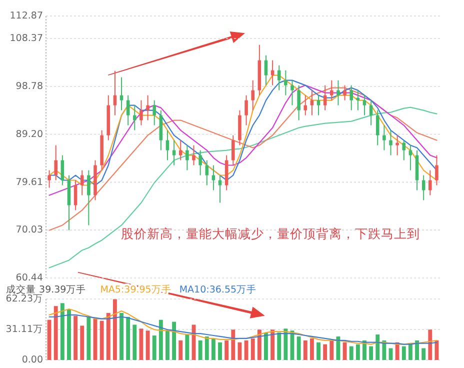  What do you see at coordinates (24, 330) in the screenshot?
I see `y-tick-label: 31.11万` at bounding box center [24, 330].